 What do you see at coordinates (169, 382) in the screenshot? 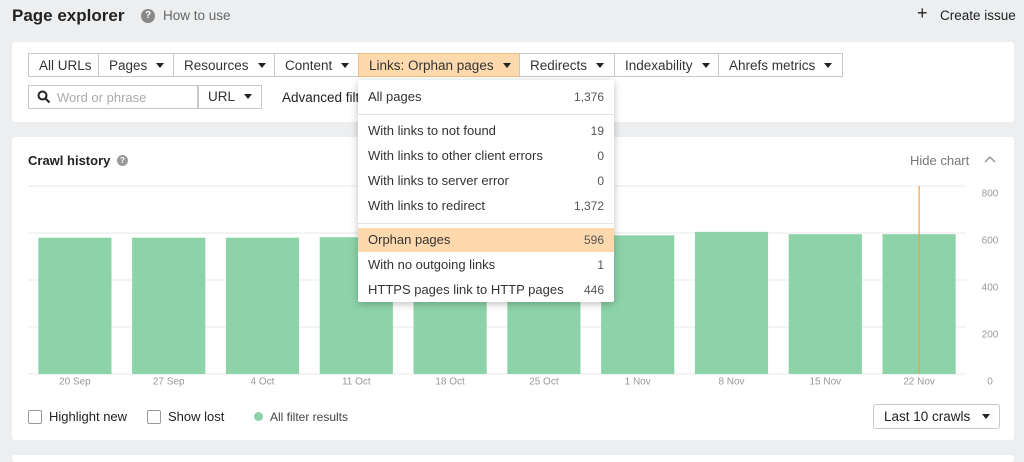
I see `x-tick-label: 27 Sep` at bounding box center [169, 382].